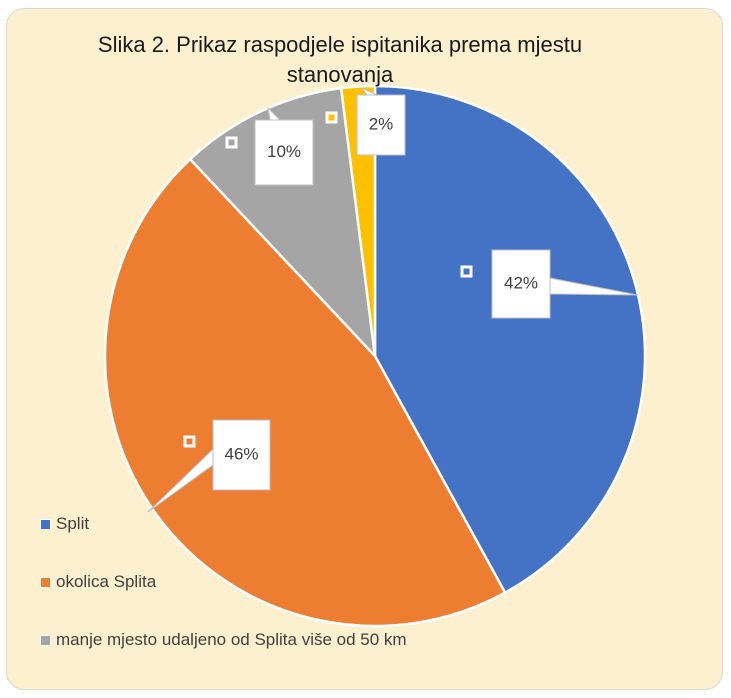 This screenshot has height=698, width=731. I want to click on legend-item: Split, so click(270, 524).